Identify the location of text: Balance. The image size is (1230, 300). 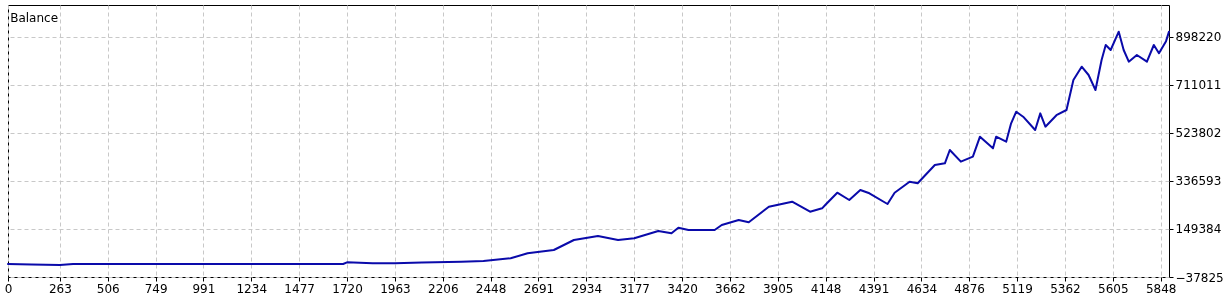
(34, 18).